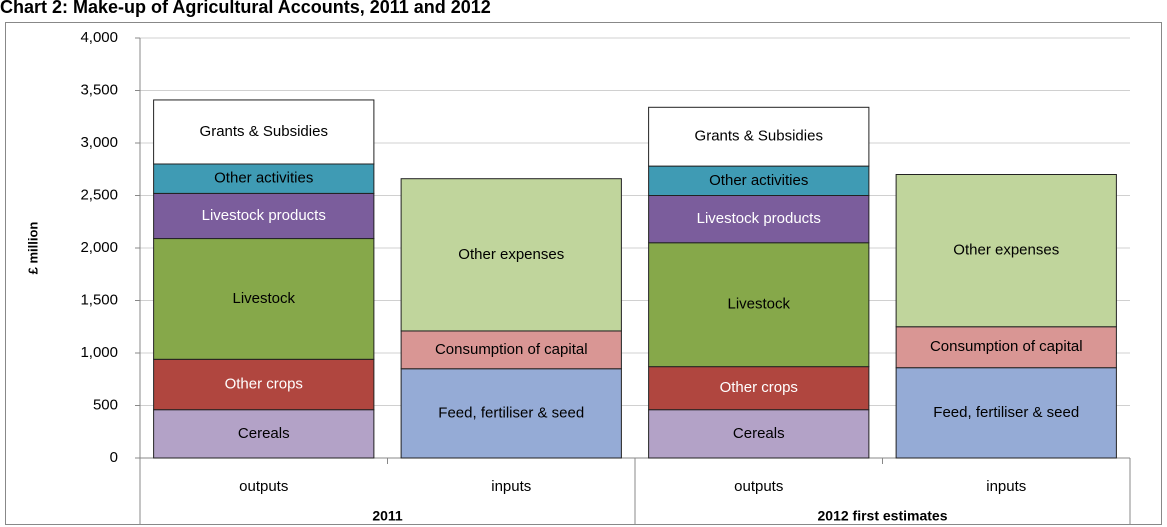 Image resolution: width=1167 pixels, height=527 pixels. Describe the element at coordinates (99, 194) in the screenshot. I see `y-tick-label: 2,500` at that location.